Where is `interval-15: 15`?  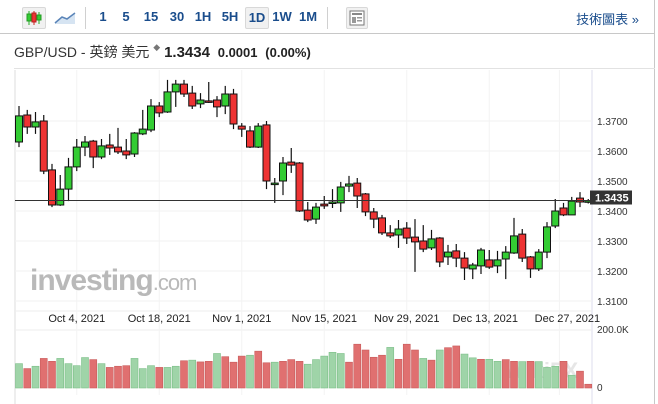
interval-15: 15 is located at coordinates (151, 16).